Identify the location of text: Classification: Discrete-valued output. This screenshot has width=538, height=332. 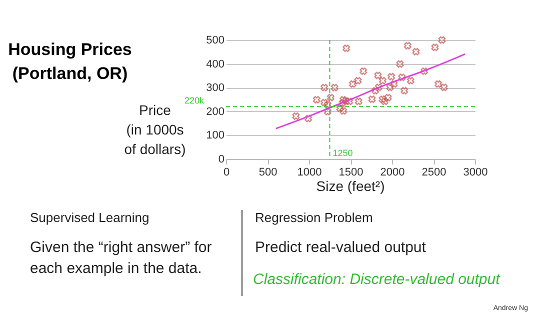
(377, 279).